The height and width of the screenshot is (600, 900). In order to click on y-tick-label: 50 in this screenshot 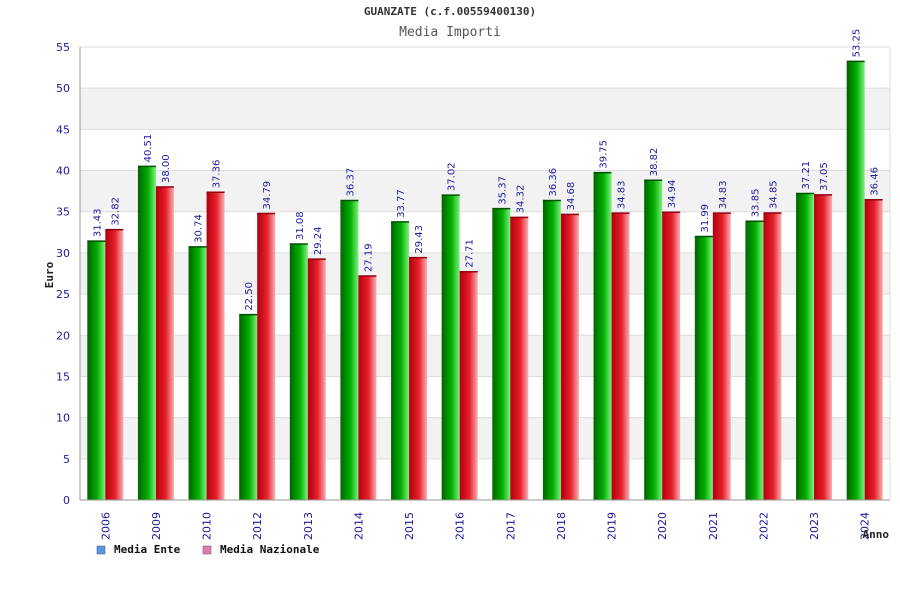, I will do `click(63, 88)`.